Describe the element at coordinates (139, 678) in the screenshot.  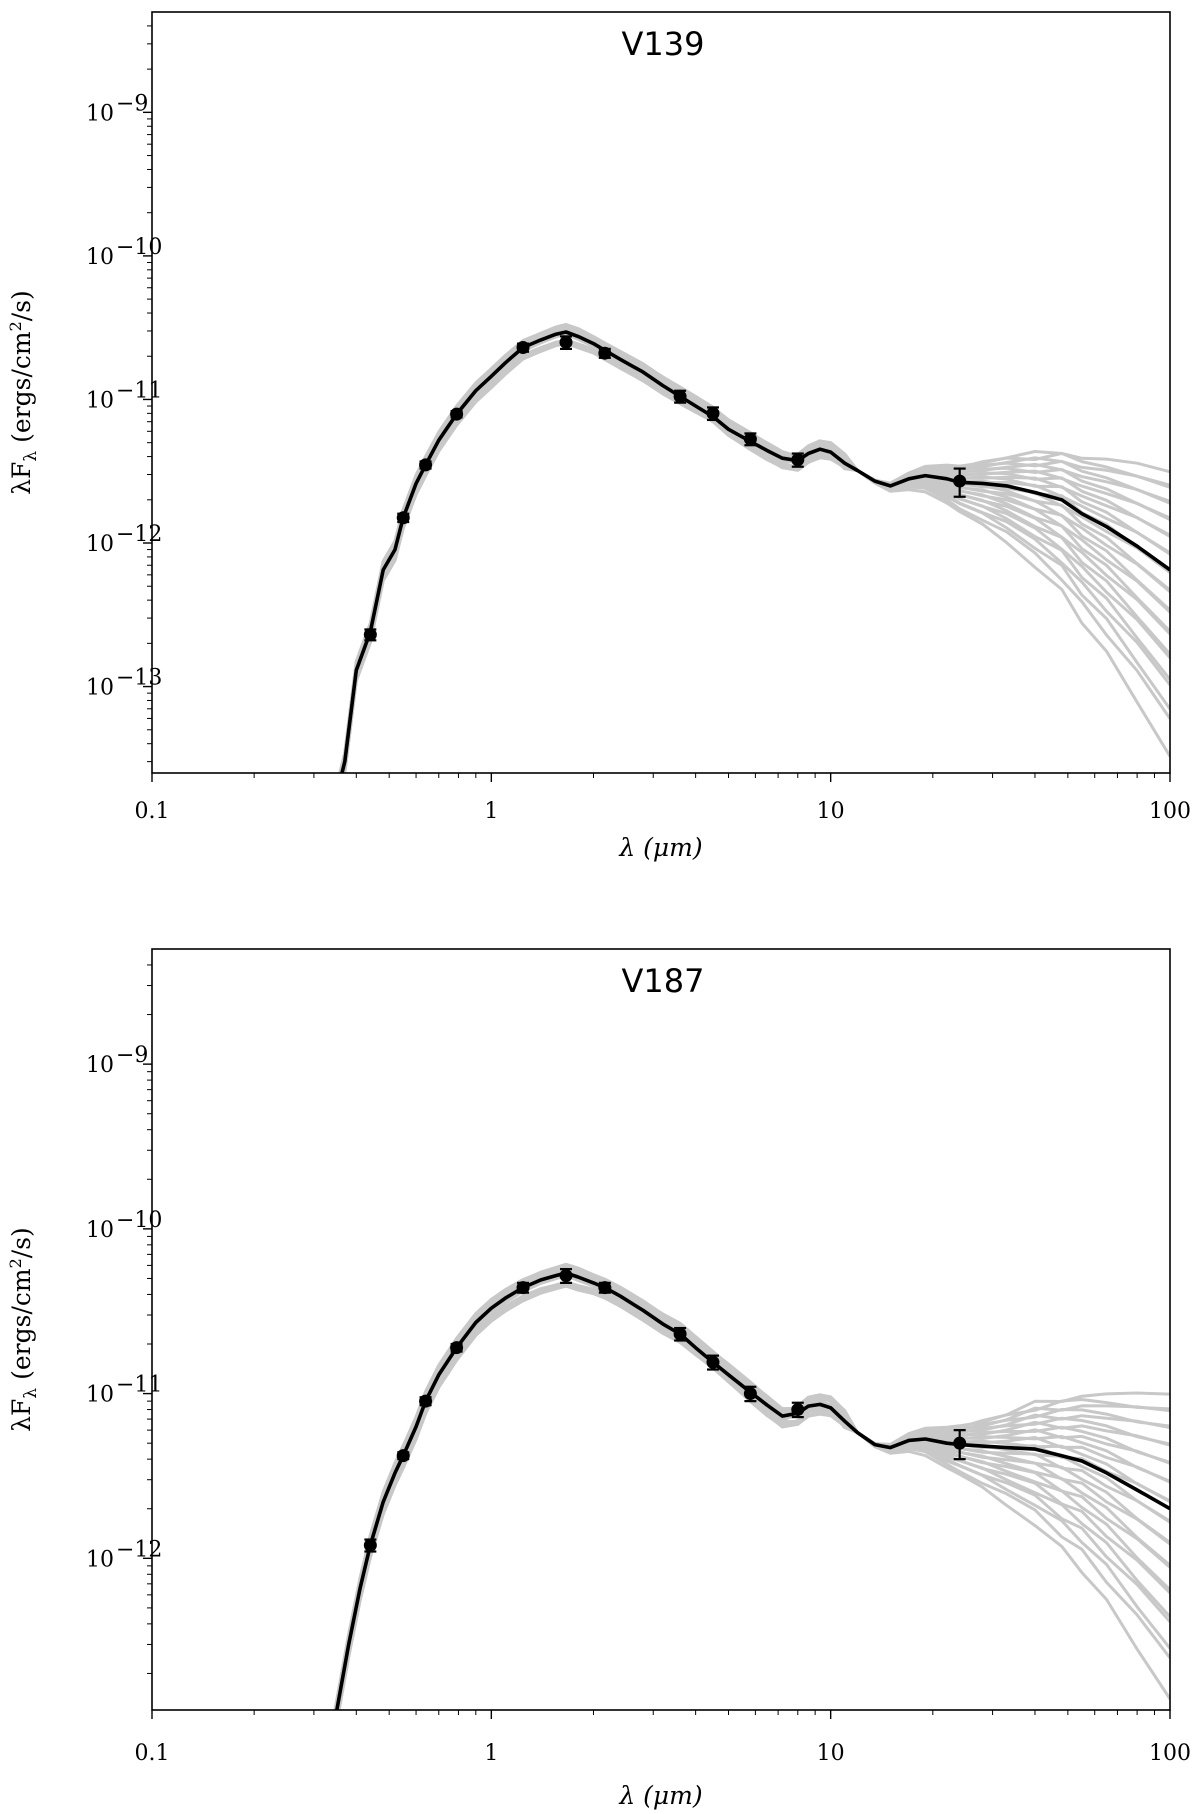
I see `y-tick-exponent: −13` at that location.